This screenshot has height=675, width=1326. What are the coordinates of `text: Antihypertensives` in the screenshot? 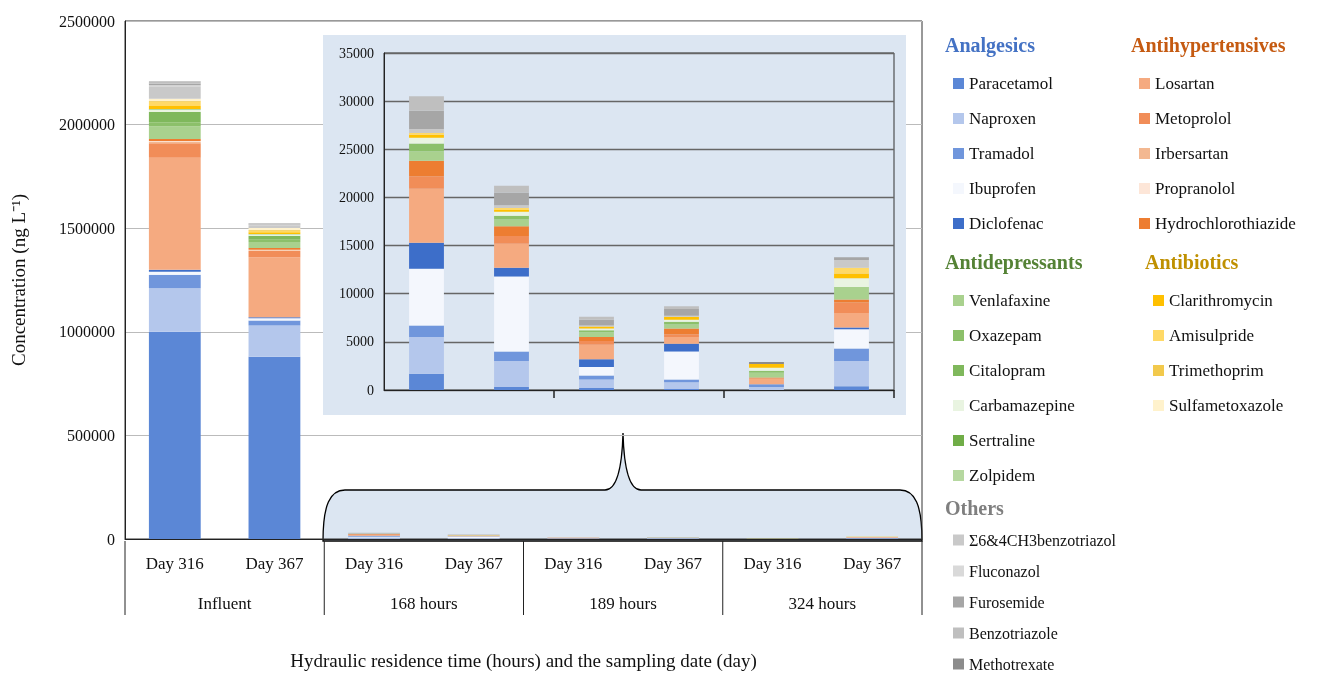 It's located at (1208, 45).